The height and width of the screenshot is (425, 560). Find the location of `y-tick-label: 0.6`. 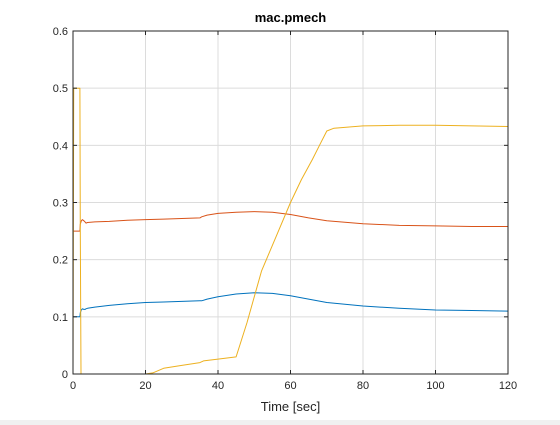

y-tick-label: 0.6 is located at coordinates (60, 32).